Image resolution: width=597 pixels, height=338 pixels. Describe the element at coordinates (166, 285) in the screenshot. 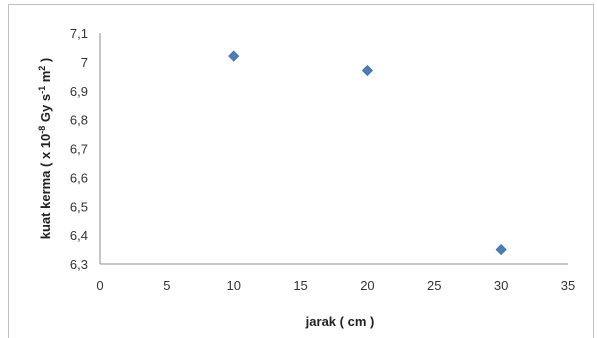

I see `x-tick-label: 5` at that location.